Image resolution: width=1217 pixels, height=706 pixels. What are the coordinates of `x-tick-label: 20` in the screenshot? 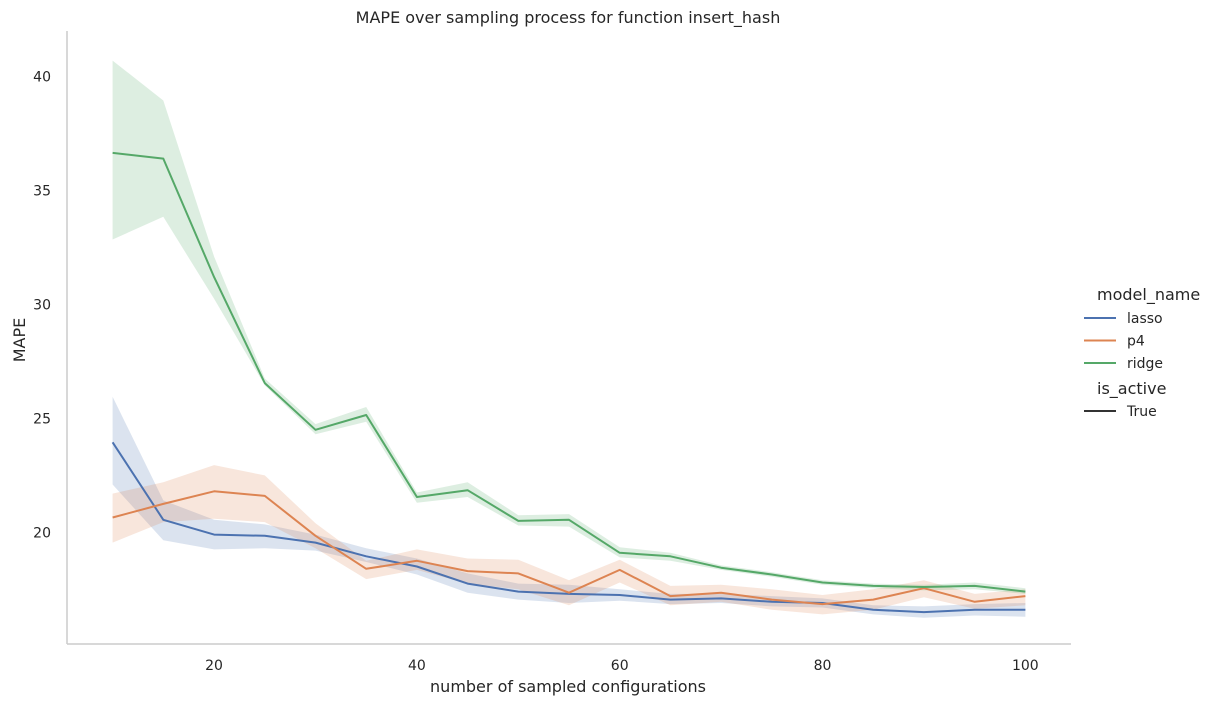 It's located at (214, 666).